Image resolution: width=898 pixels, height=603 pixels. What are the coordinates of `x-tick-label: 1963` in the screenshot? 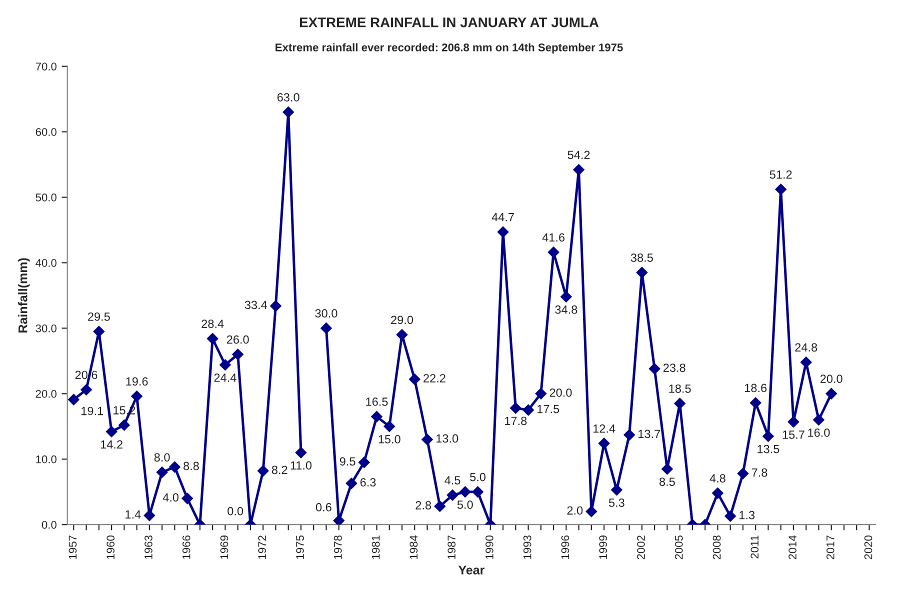 It's located at (148, 547).